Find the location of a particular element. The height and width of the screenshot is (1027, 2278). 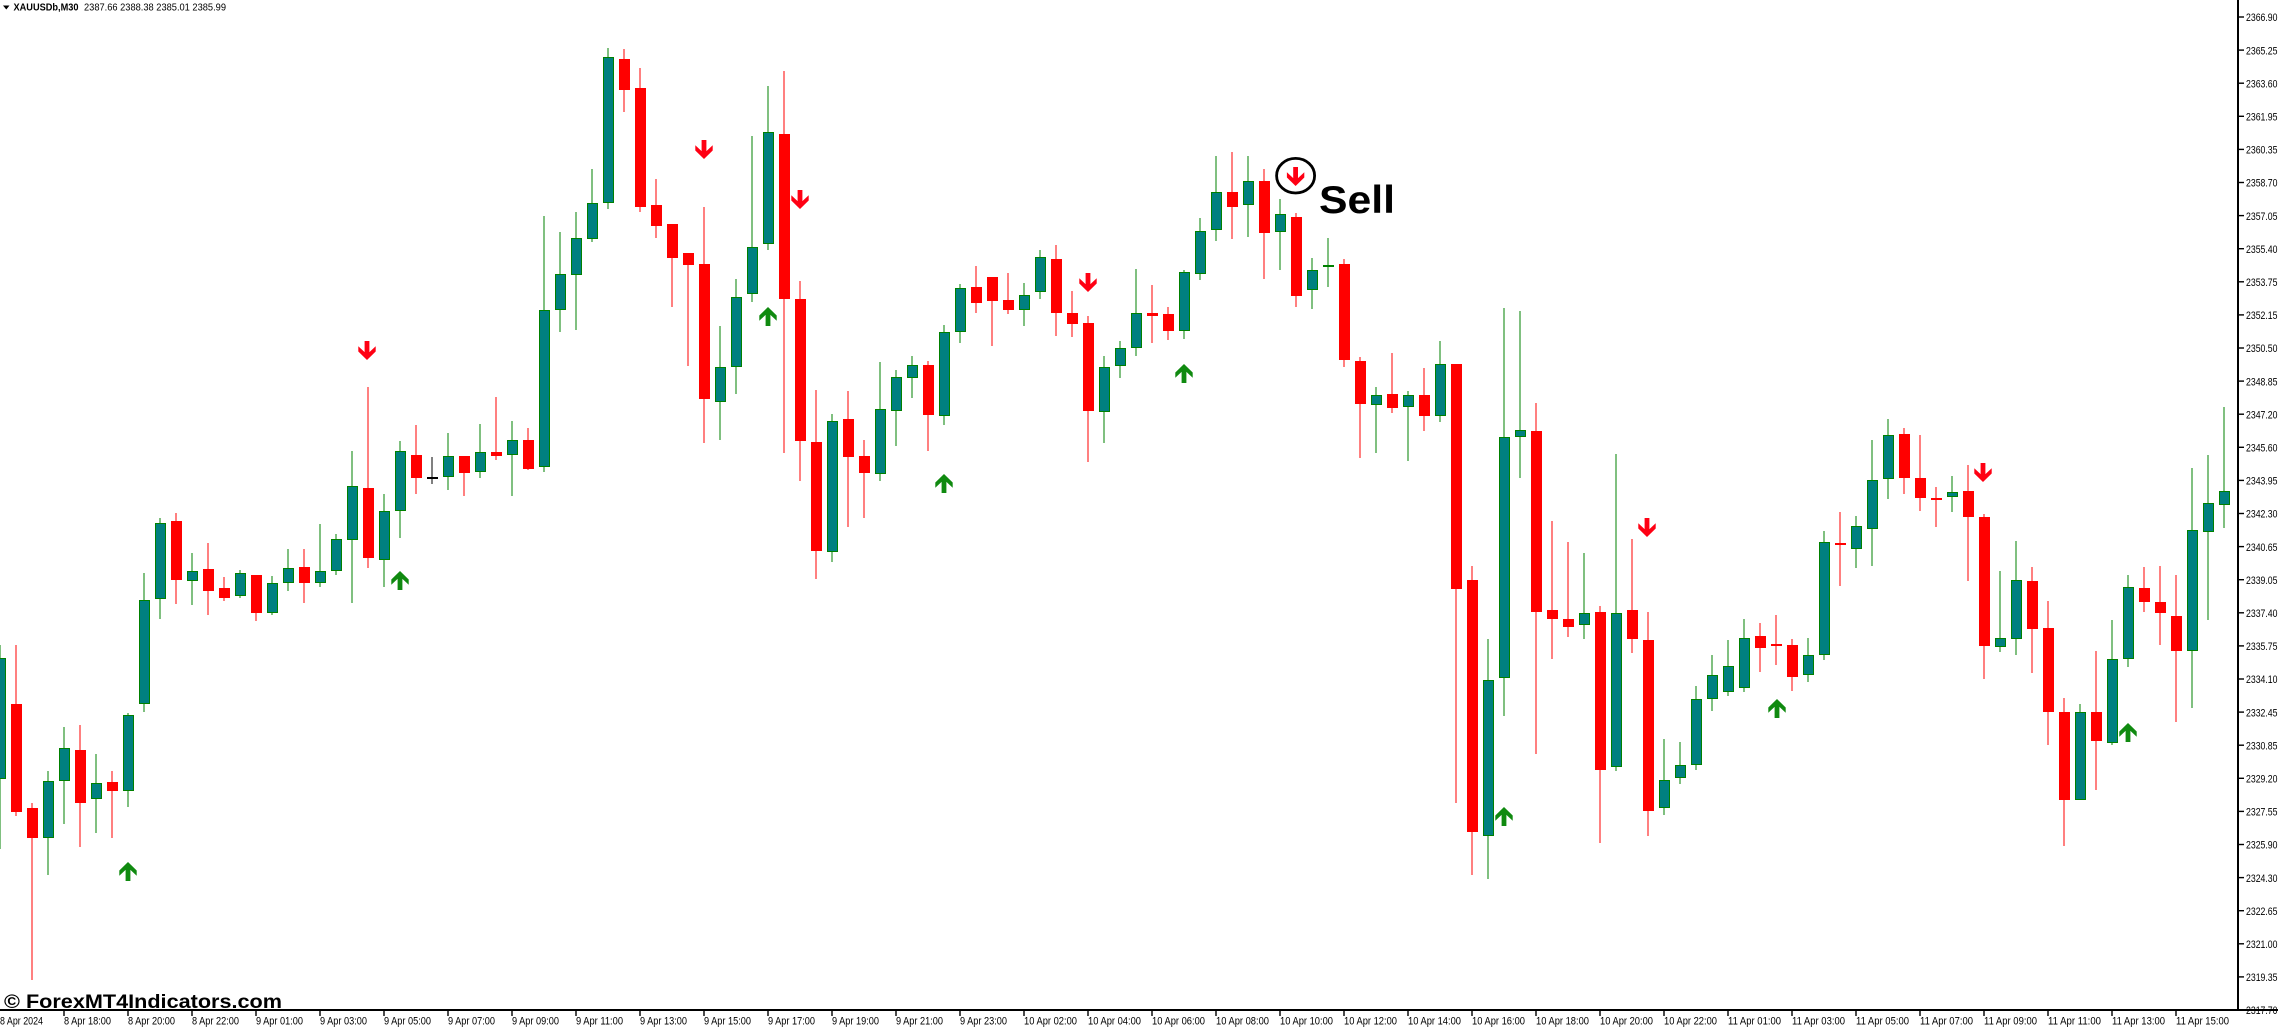

svg-text: 2342.30 is located at coordinates (2262, 515).